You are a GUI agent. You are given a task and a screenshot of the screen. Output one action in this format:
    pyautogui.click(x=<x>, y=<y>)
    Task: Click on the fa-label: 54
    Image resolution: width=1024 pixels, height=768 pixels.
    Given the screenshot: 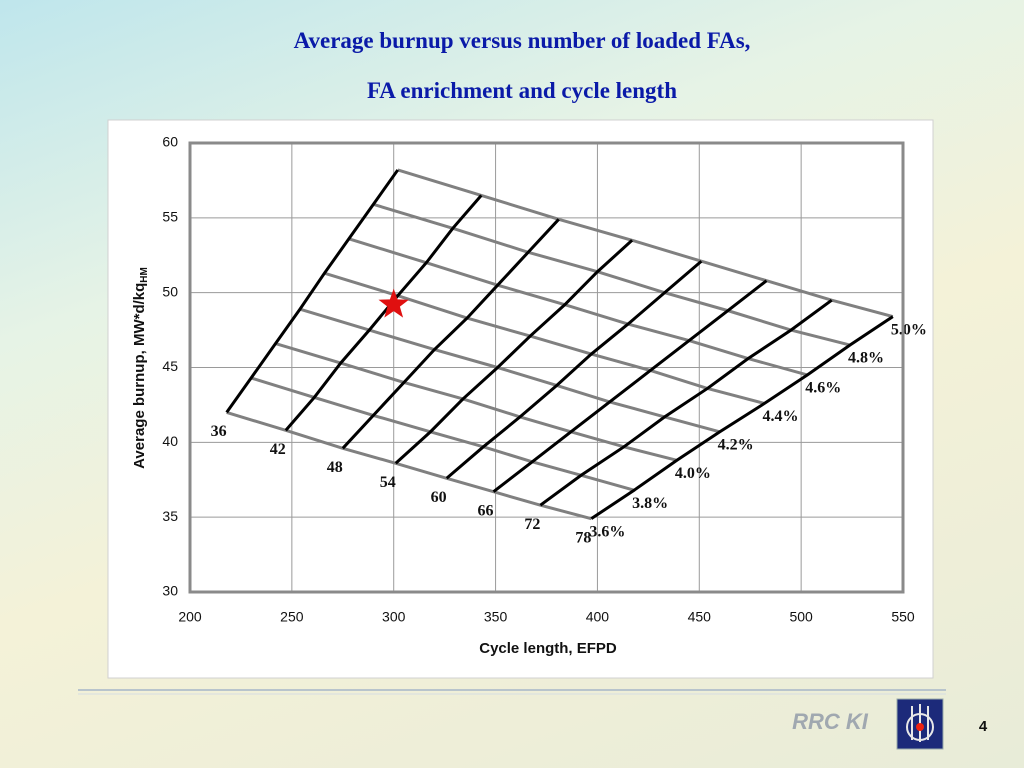 What is the action you would take?
    pyautogui.click(x=388, y=482)
    